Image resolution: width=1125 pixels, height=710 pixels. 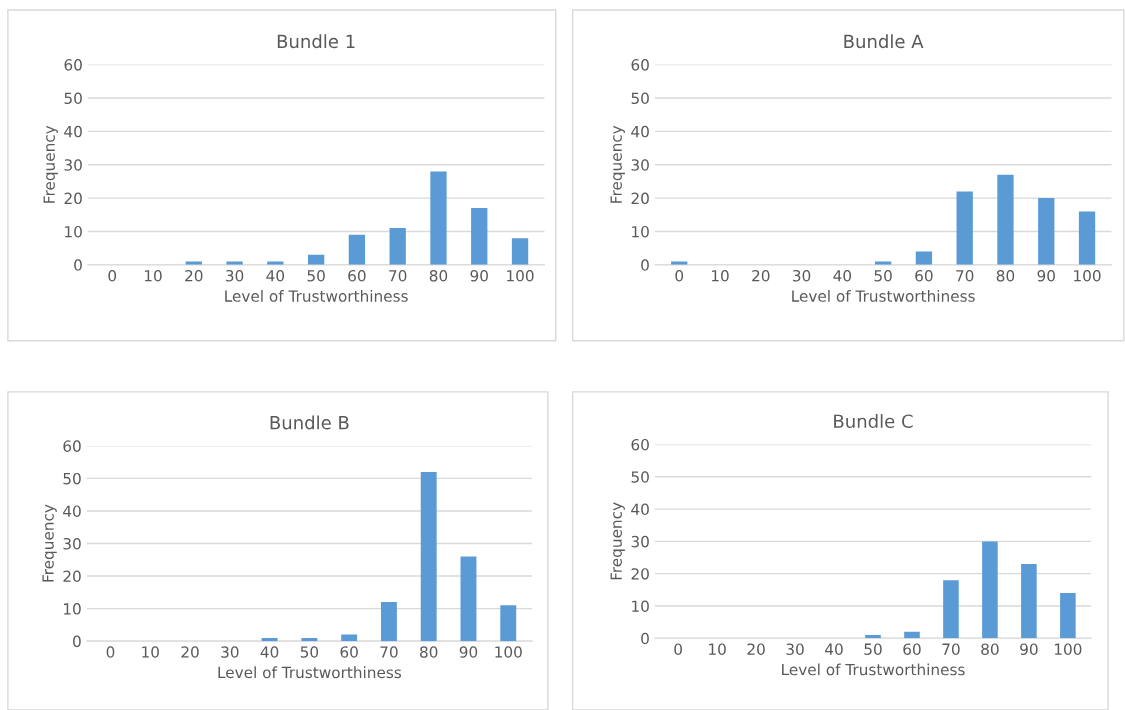 What do you see at coordinates (309, 422) in the screenshot?
I see `chart-title: Bundle B` at bounding box center [309, 422].